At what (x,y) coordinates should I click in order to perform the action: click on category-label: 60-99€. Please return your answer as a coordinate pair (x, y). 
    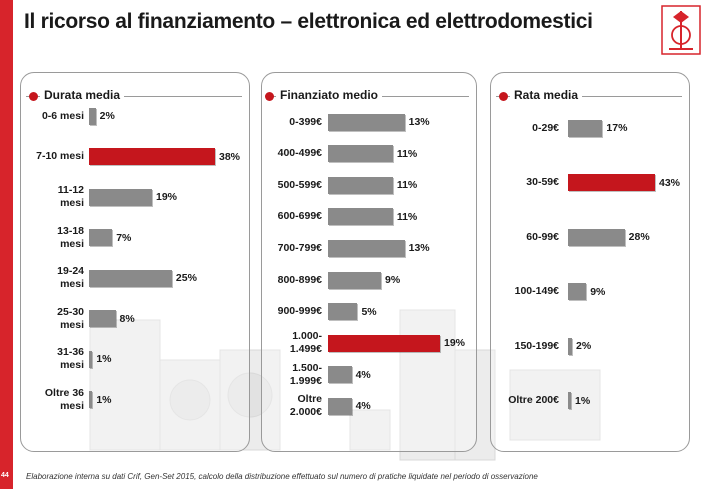
    Looking at the image, I should click on (542, 236).